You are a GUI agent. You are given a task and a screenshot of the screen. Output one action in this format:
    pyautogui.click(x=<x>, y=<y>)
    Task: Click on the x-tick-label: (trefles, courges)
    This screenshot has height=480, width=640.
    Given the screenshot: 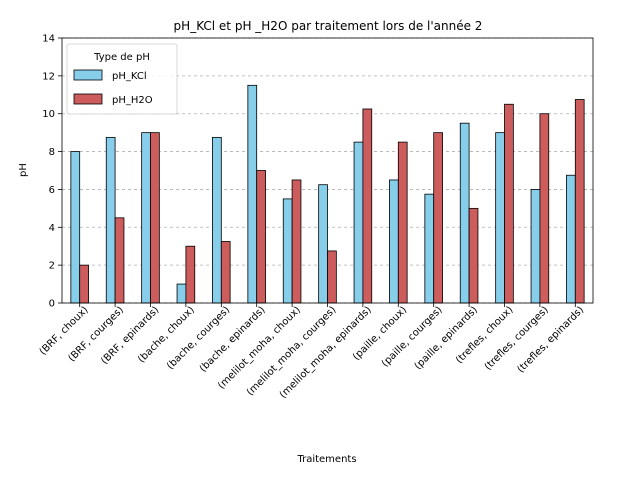 What is the action you would take?
    pyautogui.click(x=517, y=338)
    